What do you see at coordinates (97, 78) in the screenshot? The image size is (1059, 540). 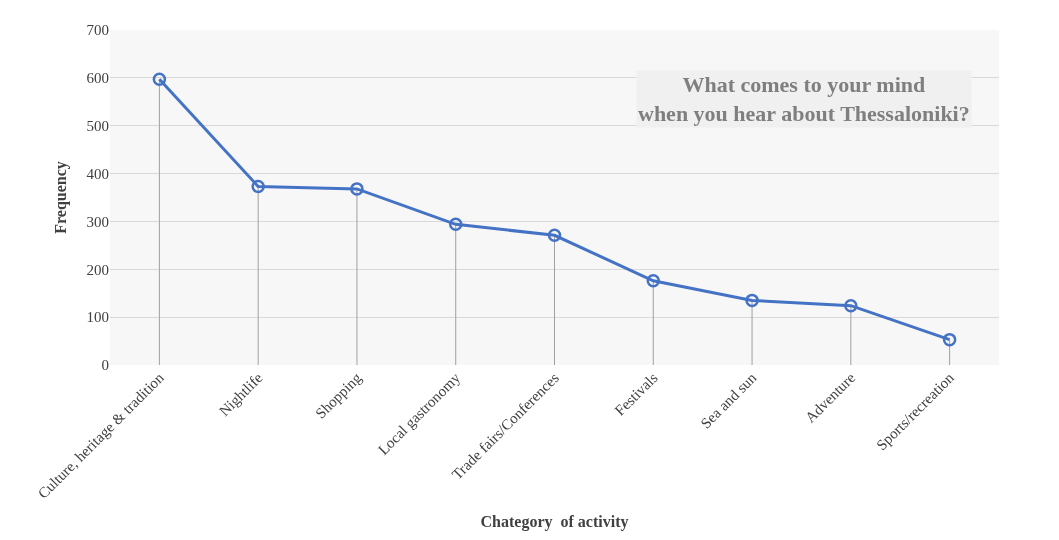 I see `y-tick-label: 600` at bounding box center [97, 78].